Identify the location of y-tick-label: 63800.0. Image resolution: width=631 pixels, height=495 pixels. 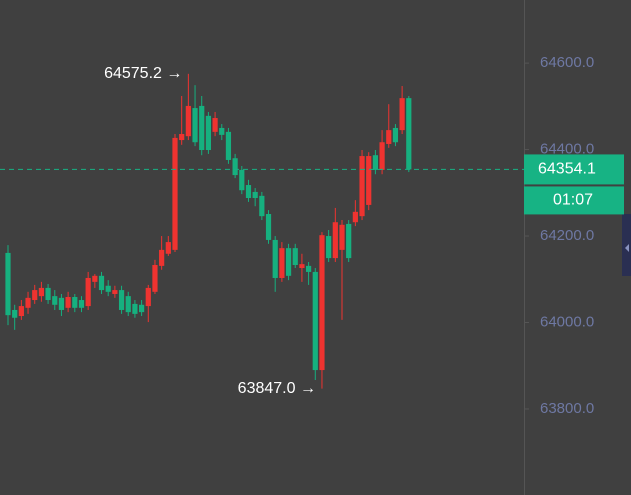
(567, 408).